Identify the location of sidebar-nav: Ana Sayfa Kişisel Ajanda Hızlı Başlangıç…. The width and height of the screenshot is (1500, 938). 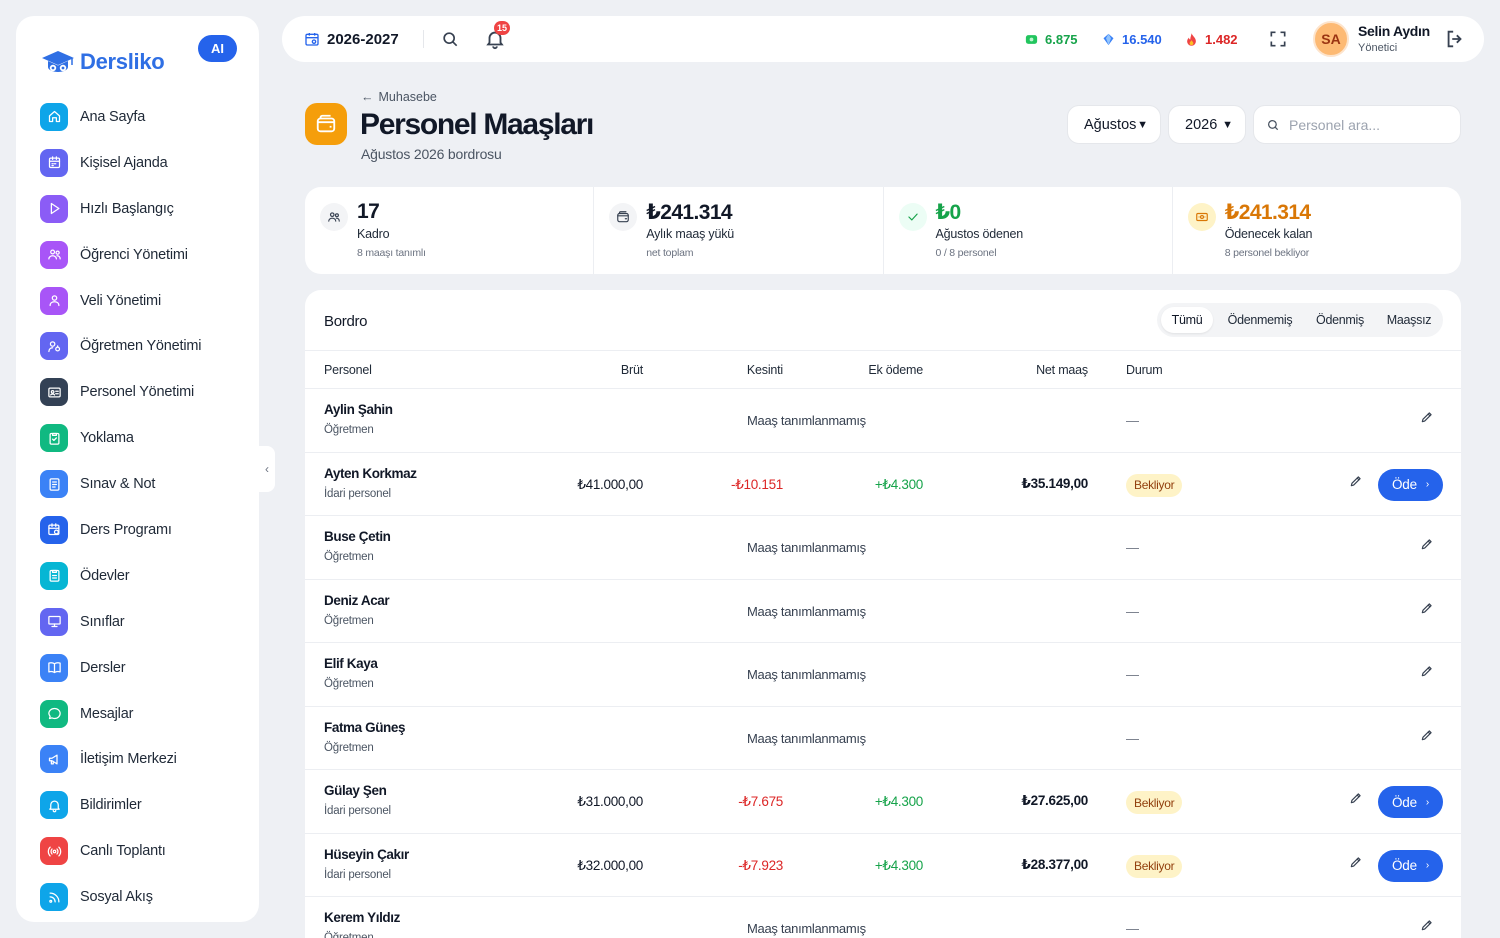
(140, 507).